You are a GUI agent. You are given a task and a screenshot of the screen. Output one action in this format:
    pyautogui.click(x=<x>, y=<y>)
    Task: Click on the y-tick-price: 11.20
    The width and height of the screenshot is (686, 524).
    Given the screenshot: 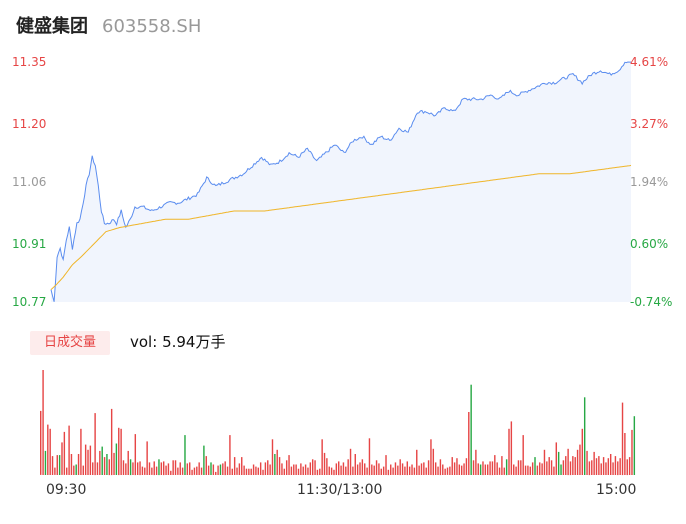 What is the action you would take?
    pyautogui.click(x=29, y=124)
    